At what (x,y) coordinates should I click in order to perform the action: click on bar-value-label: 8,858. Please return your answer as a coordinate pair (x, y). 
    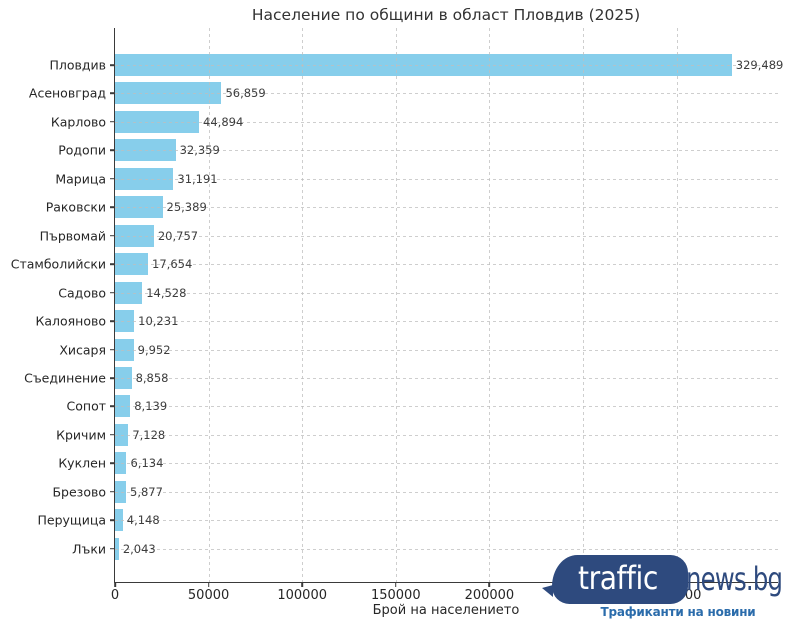
    Looking at the image, I should click on (152, 377).